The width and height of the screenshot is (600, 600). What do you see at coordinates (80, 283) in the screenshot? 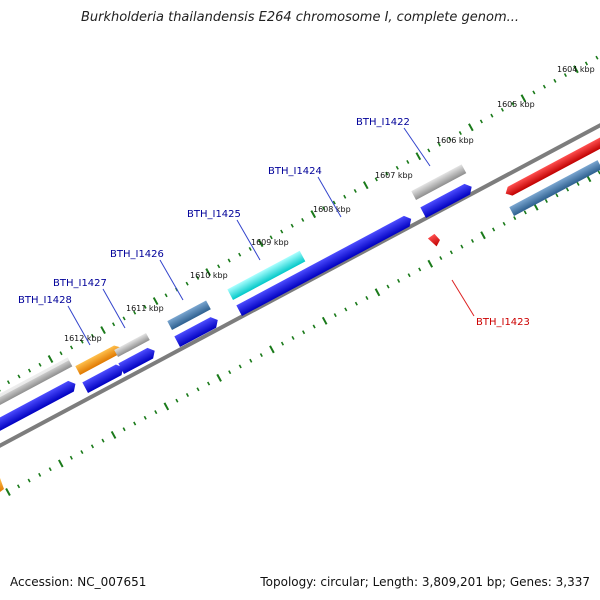
I see `gene-label: BTH_I1427` at bounding box center [80, 283].